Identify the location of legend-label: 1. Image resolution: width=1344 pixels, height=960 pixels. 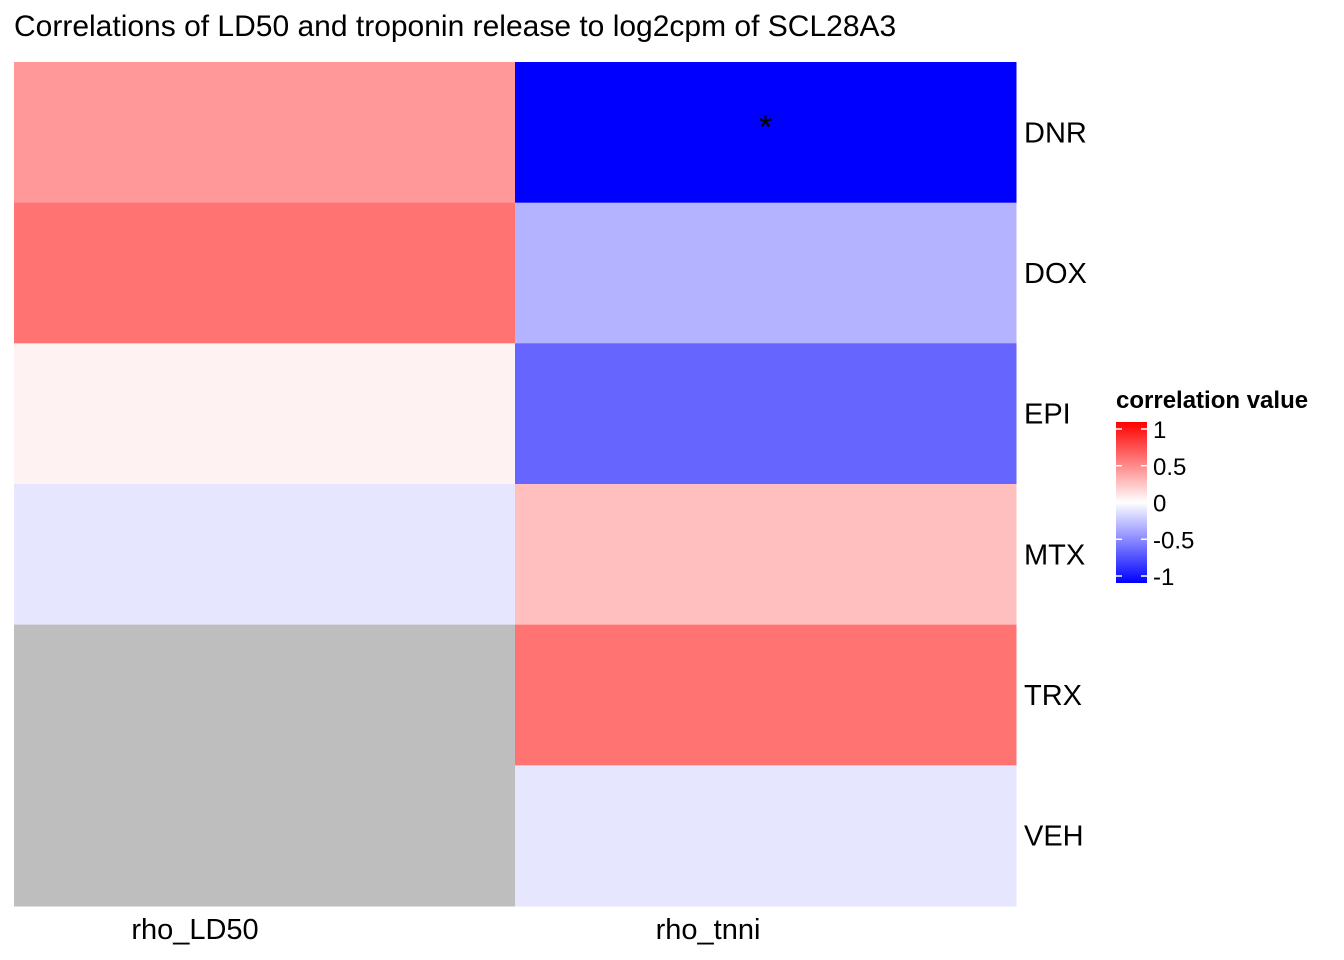
(1159, 430).